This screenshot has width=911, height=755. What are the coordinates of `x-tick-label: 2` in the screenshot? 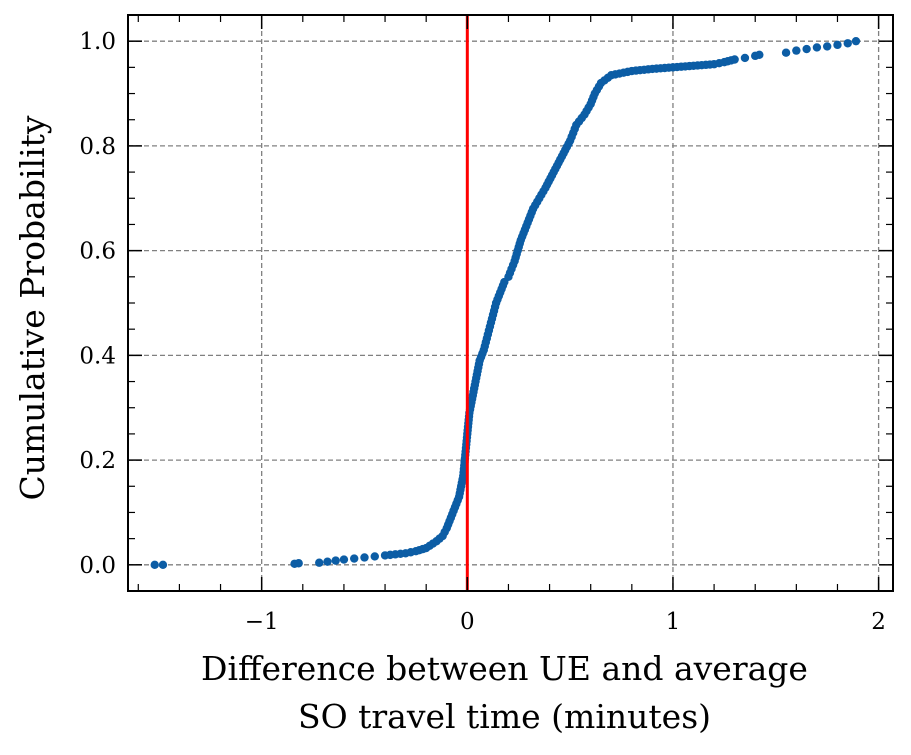 It's located at (878, 622).